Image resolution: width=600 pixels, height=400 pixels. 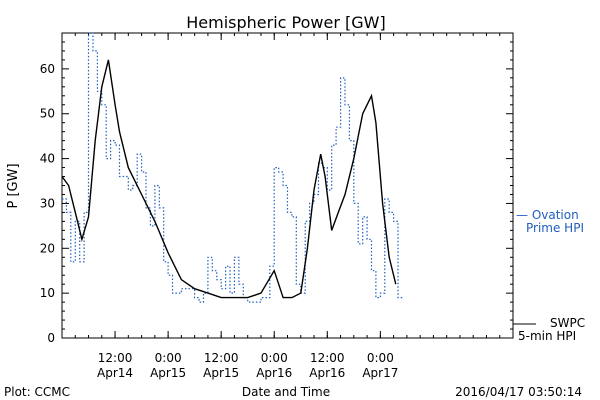 What do you see at coordinates (37, 392) in the screenshot?
I see `plot-credit: Plot: CCMC` at bounding box center [37, 392].